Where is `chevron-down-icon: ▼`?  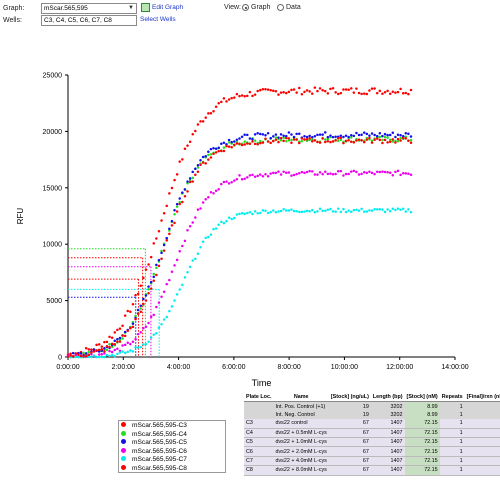 chevron-down-icon: ▼ is located at coordinates (131, 8).